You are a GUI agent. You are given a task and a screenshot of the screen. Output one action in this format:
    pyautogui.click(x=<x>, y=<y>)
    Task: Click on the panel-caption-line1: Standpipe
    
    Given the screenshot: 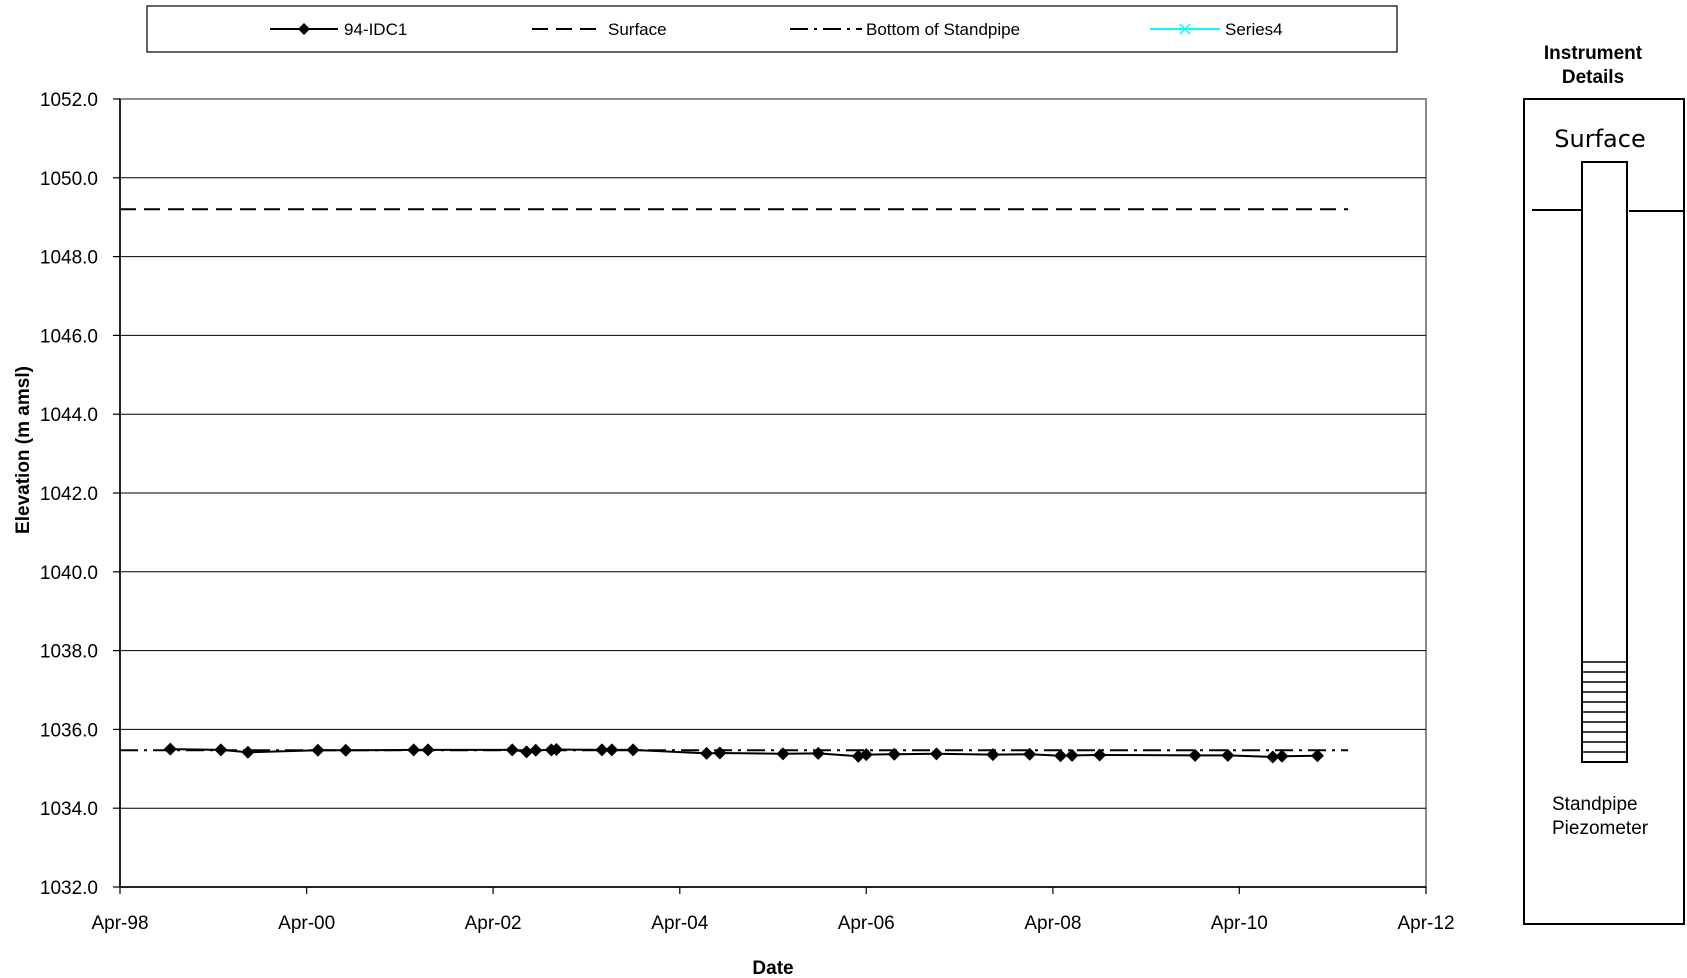 What is the action you would take?
    pyautogui.click(x=1595, y=804)
    